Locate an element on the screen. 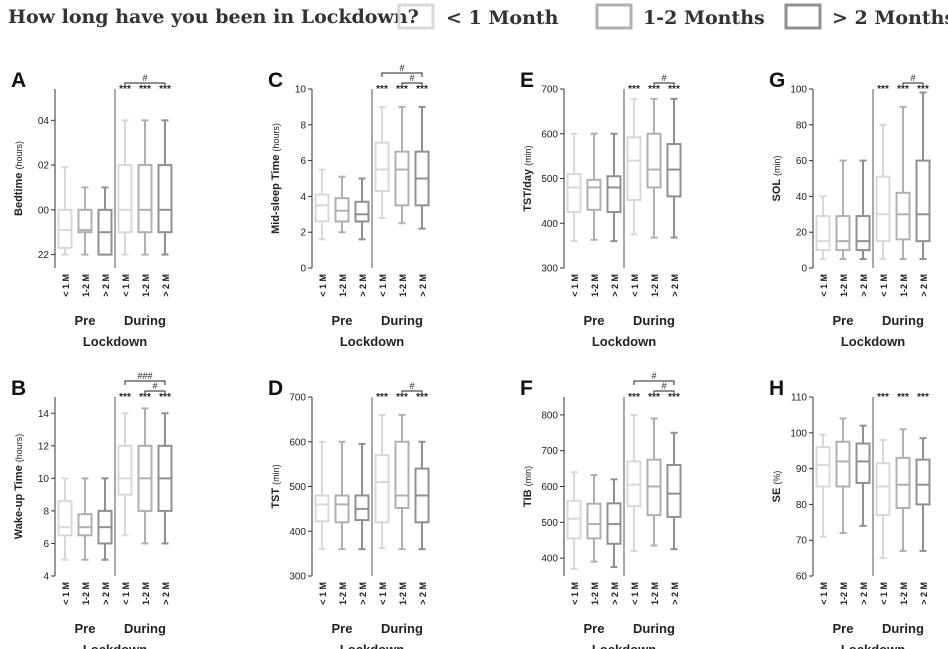  y-tick-label: 600 is located at coordinates (549, 134).